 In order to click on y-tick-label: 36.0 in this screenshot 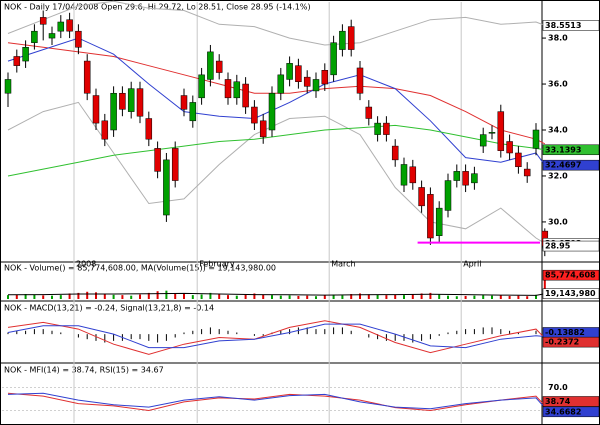, I will do `click(558, 84)`.